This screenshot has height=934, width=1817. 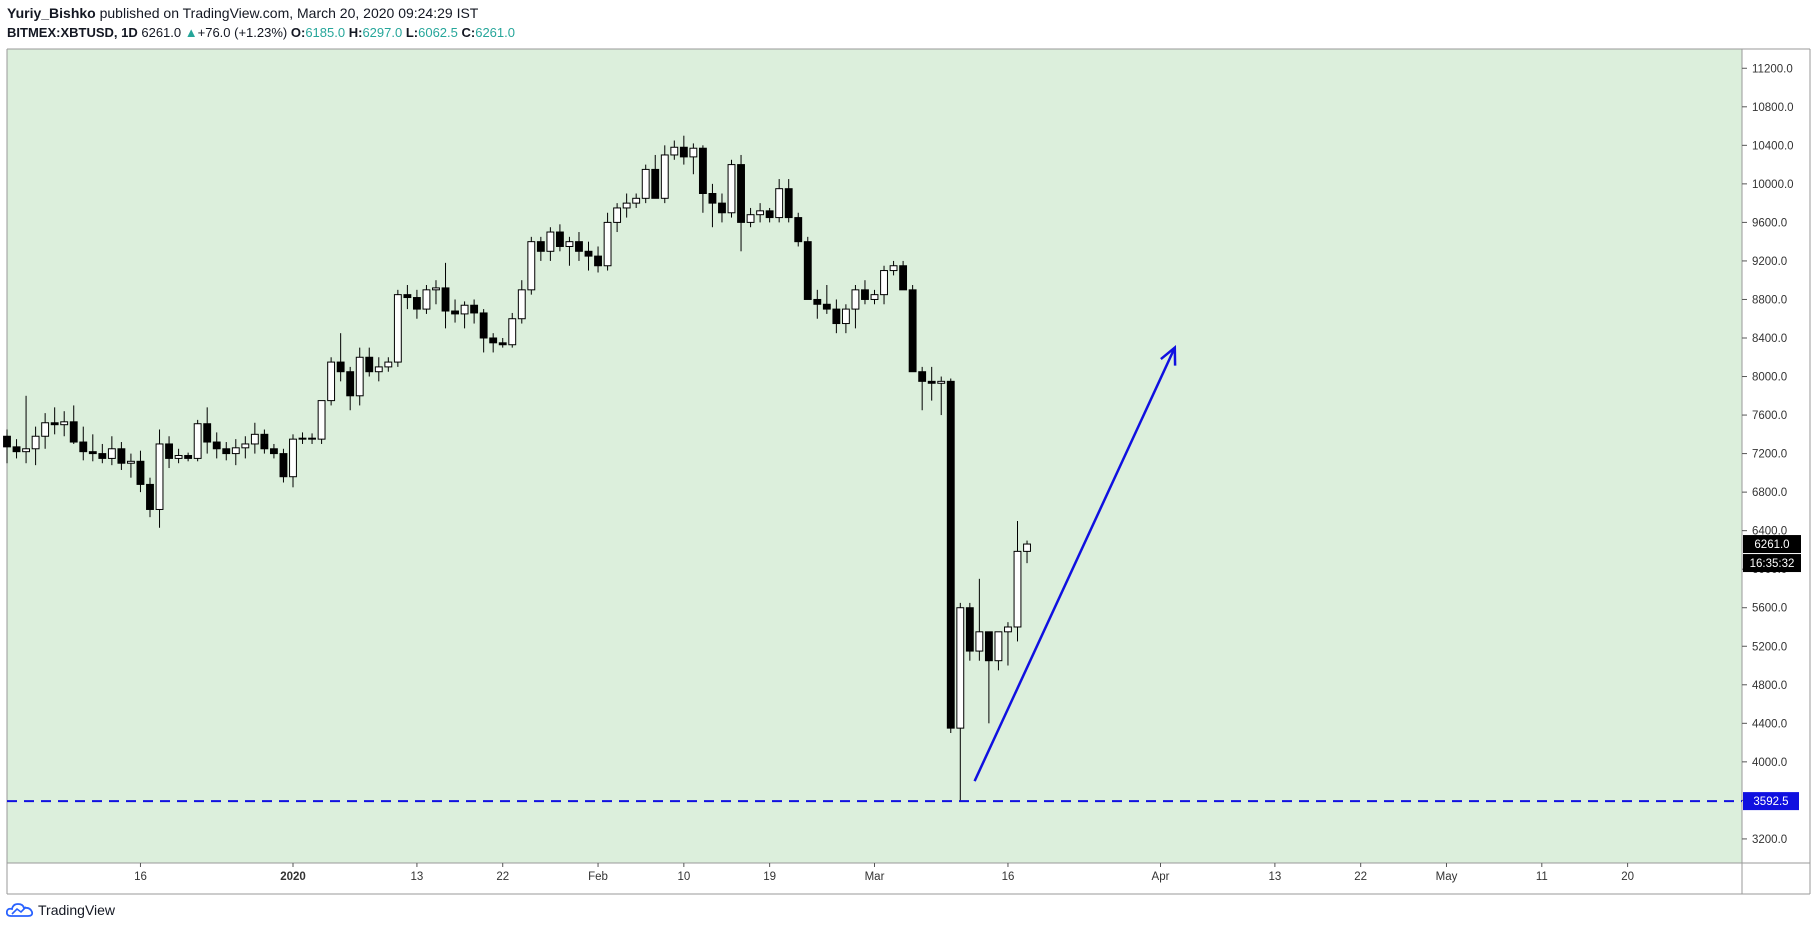 I want to click on close-label: C:, so click(x=468, y=32).